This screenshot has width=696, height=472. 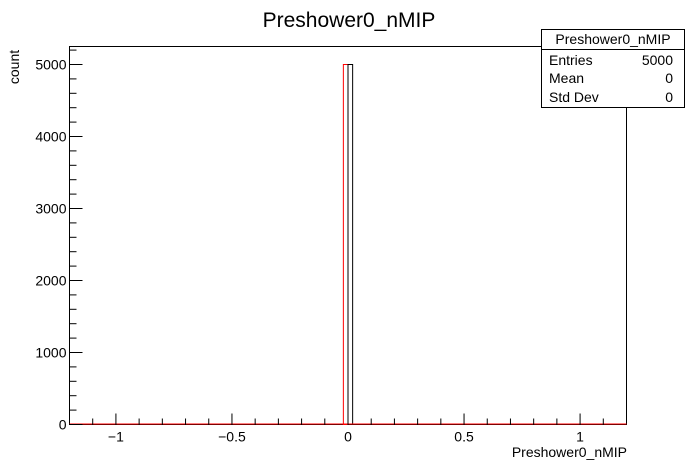 I want to click on stats-entries-label: Entries, so click(x=571, y=60).